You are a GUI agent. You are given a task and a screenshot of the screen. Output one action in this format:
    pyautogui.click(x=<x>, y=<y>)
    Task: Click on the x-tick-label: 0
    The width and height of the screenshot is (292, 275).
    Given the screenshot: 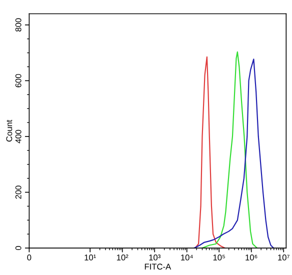 What is the action you would take?
    pyautogui.click(x=29, y=257)
    